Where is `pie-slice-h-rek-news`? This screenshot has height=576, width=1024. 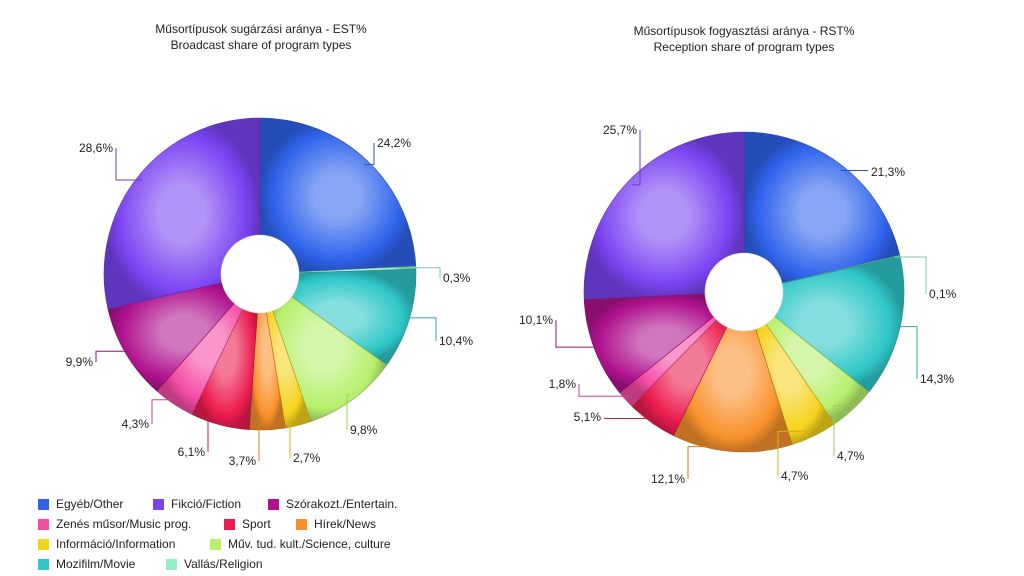 pie-slice-h-rek-news is located at coordinates (733, 372).